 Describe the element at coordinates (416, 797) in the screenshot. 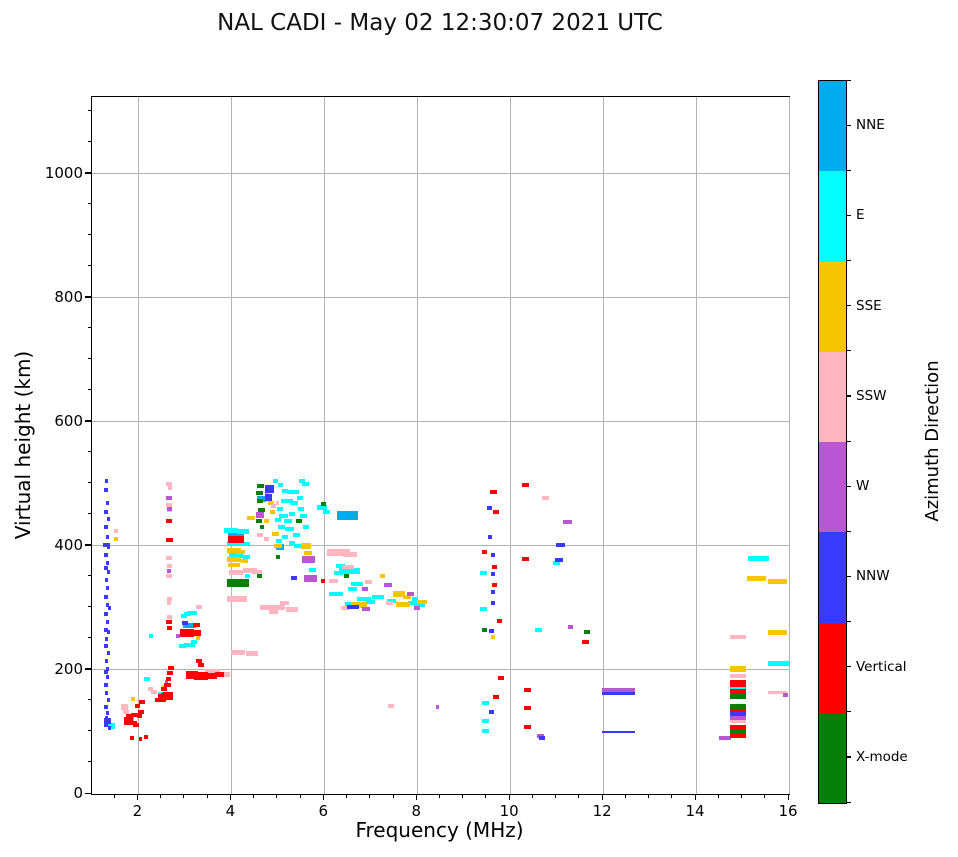

I see `x-major-tick` at that location.